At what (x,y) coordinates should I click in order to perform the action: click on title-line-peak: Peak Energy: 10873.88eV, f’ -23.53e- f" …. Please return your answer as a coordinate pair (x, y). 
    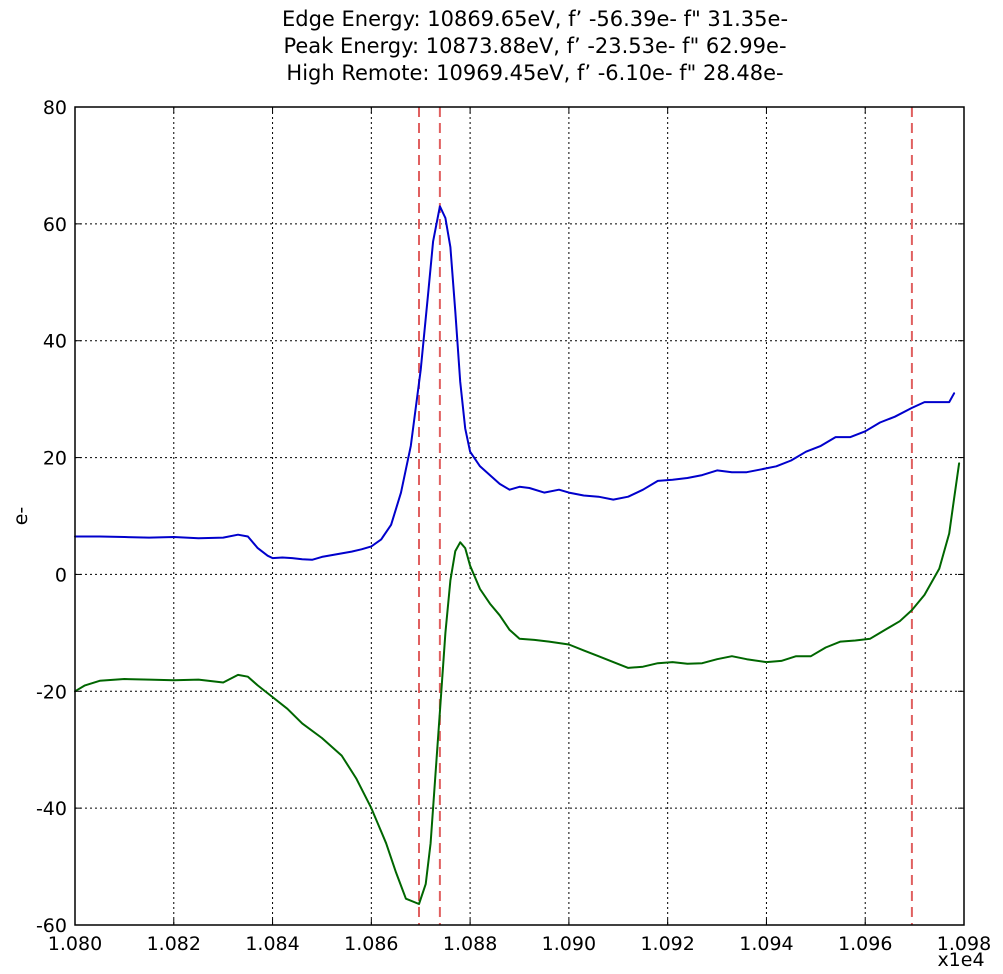
    Looking at the image, I should click on (534, 46).